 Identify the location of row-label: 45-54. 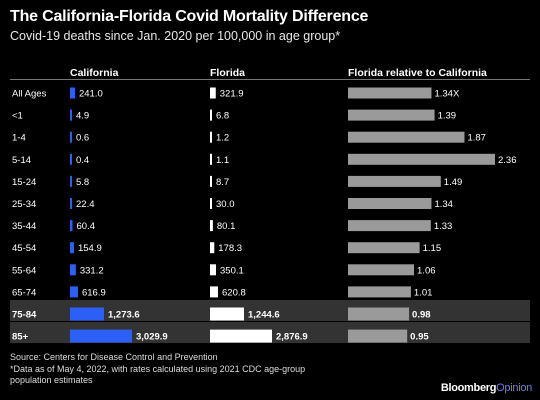
(24, 248).